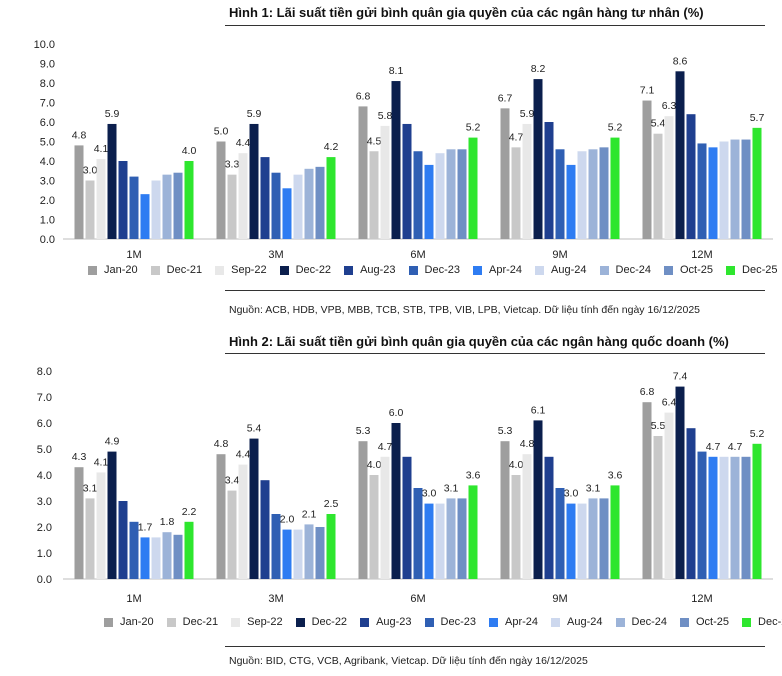  What do you see at coordinates (129, 622) in the screenshot?
I see `chart2-legend-item: Jan-20` at bounding box center [129, 622].